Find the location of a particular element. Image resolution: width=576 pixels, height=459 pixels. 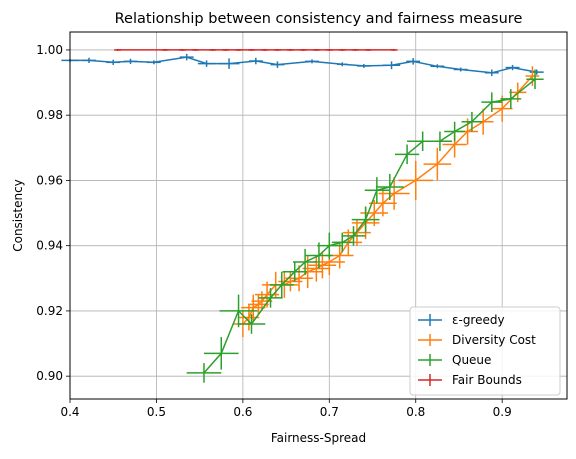

legend-item-diversity-cost: Diversity Cost is located at coordinates (477, 340).